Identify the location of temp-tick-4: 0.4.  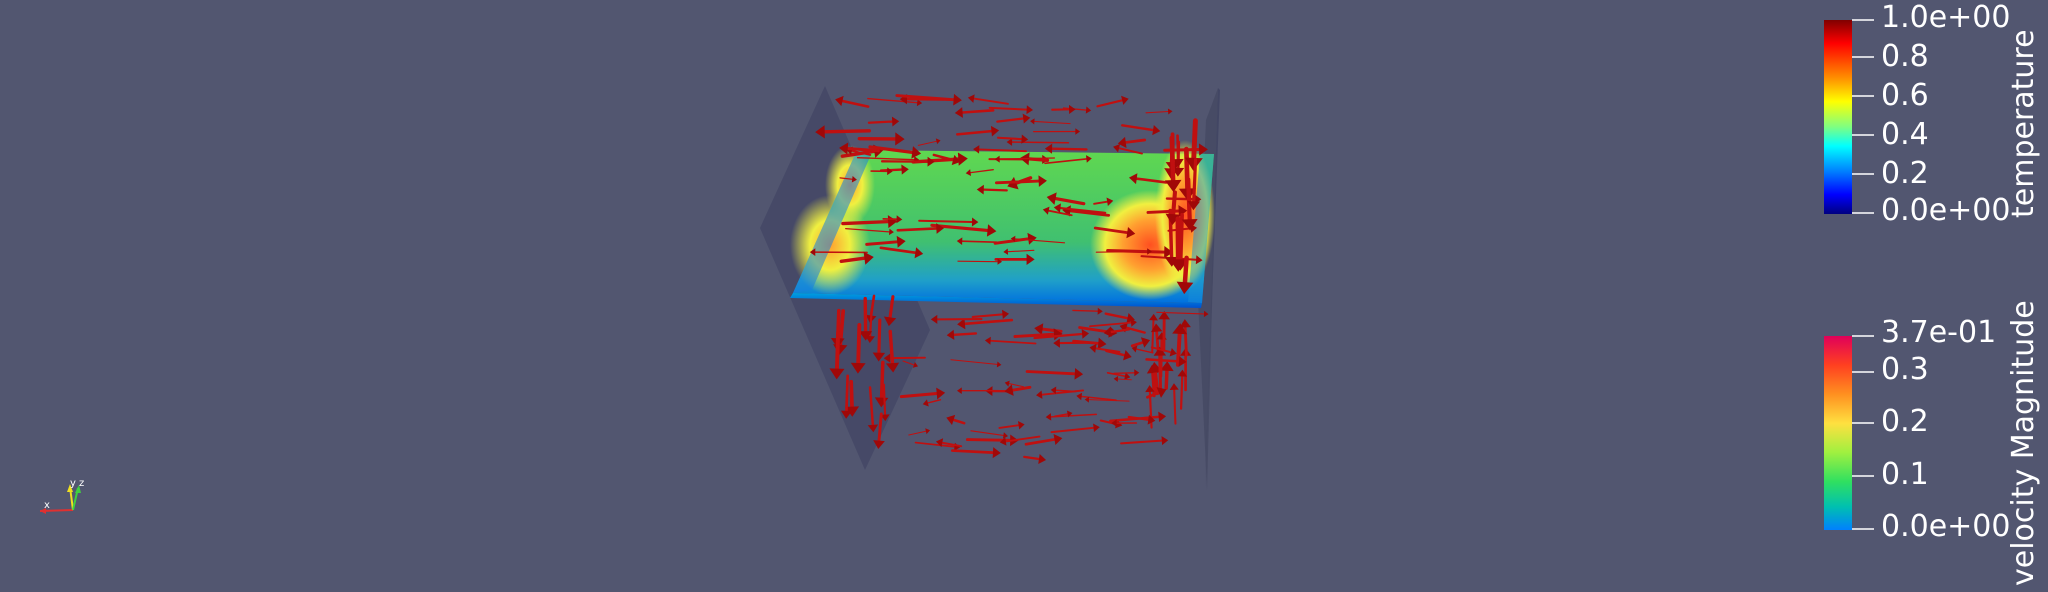
(1905, 135).